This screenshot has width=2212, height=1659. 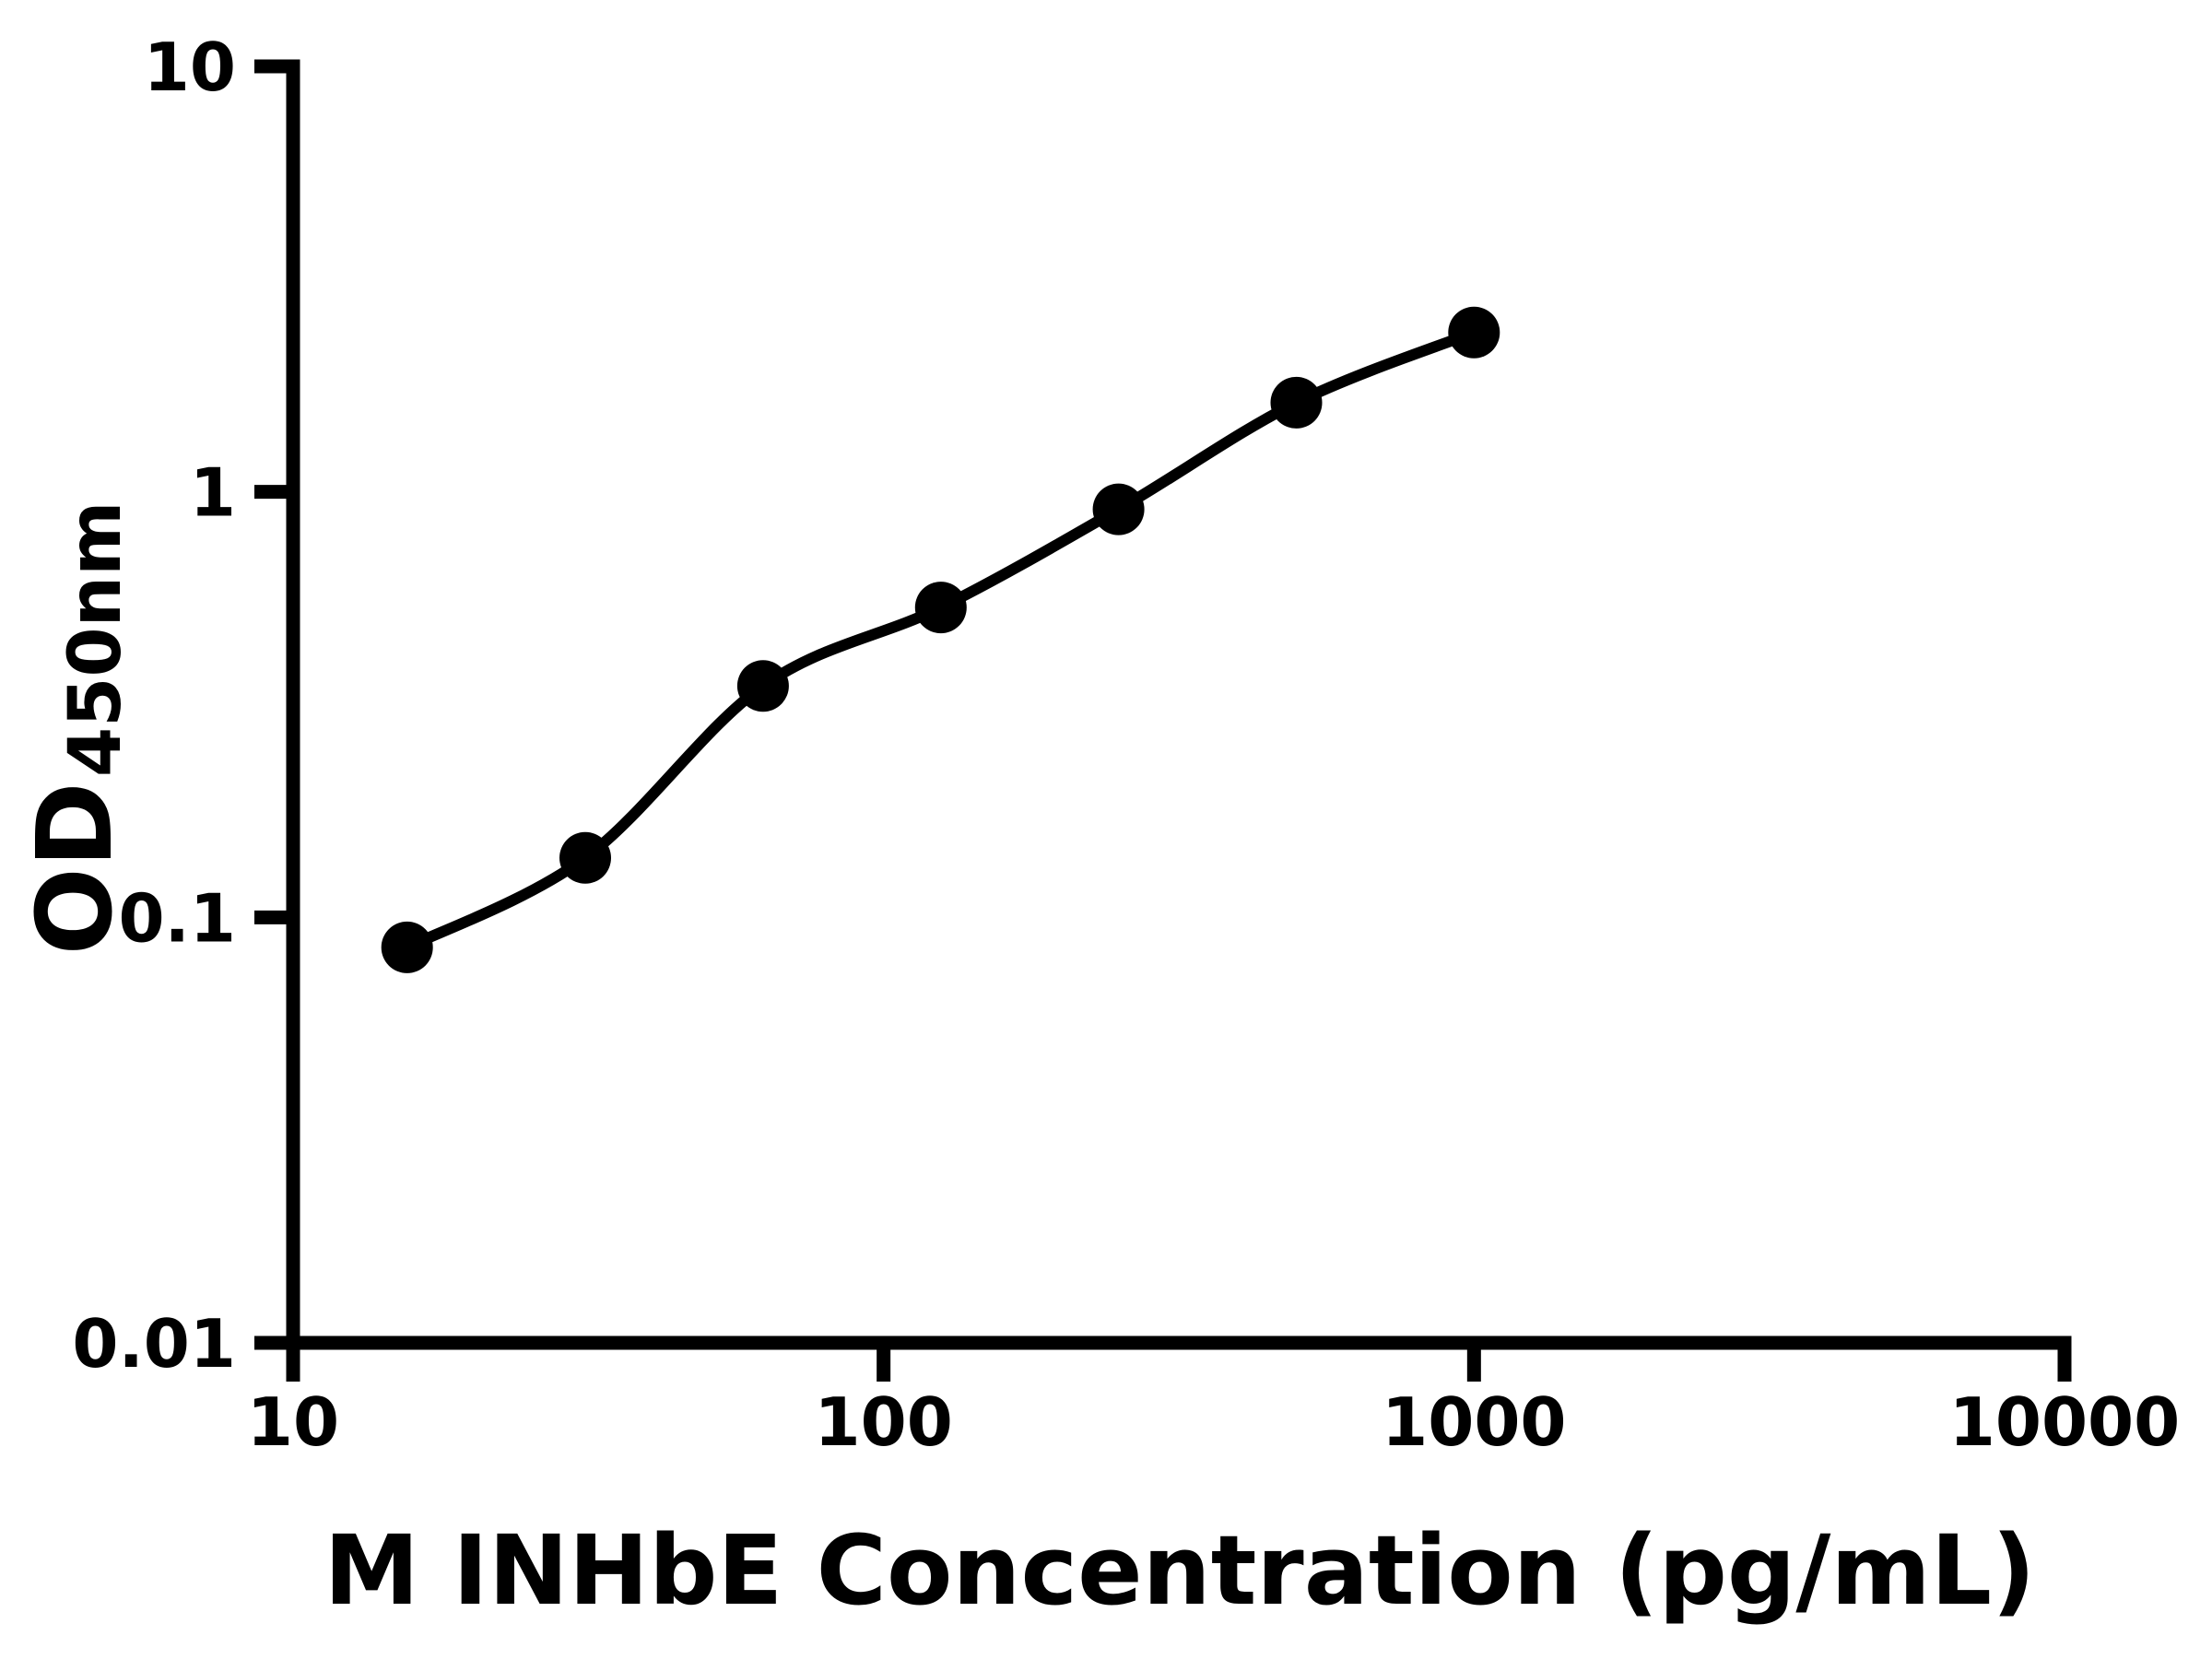 What do you see at coordinates (1179, 1570) in the screenshot?
I see `x-axis-title: M INHbE Concentration (pg/mL)` at bounding box center [1179, 1570].